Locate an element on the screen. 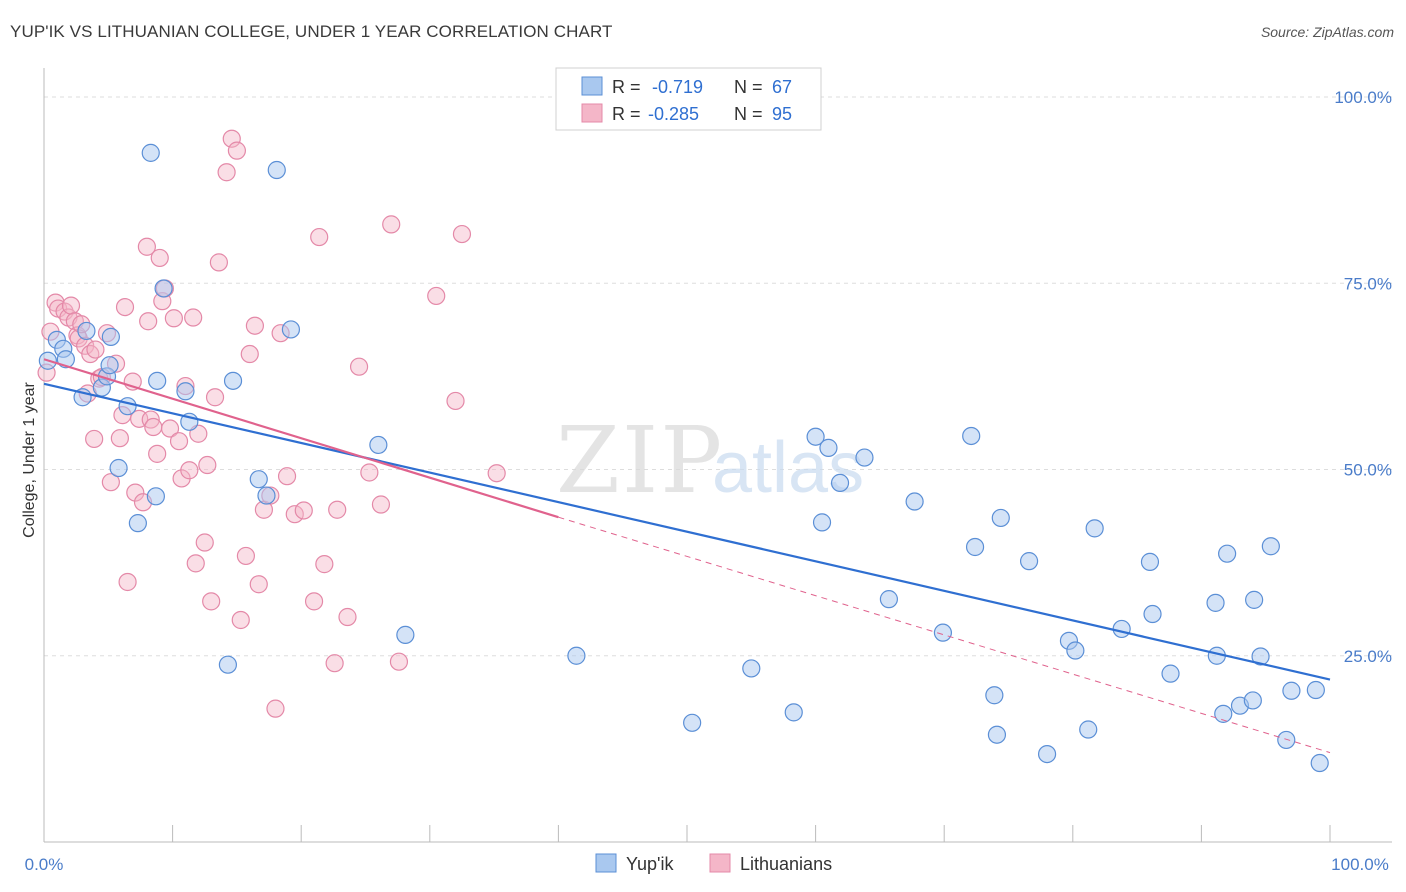  legend-swatch-yupik is located at coordinates (592, 86).